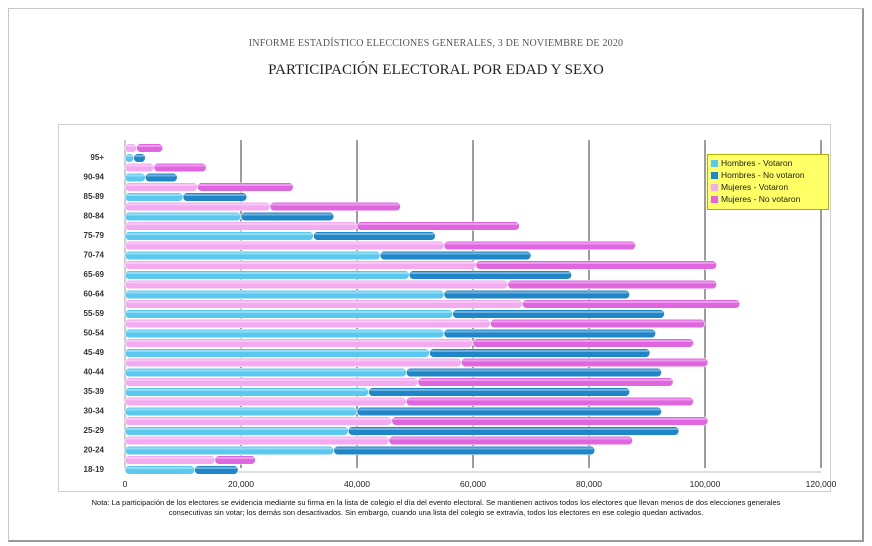  What do you see at coordinates (761, 199) in the screenshot?
I see `legend-label: Mujeres - No votaron` at bounding box center [761, 199].